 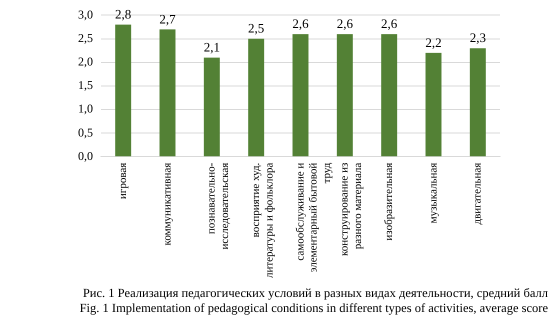 I want to click on y-tick-label: 0,5, so click(x=85, y=132).